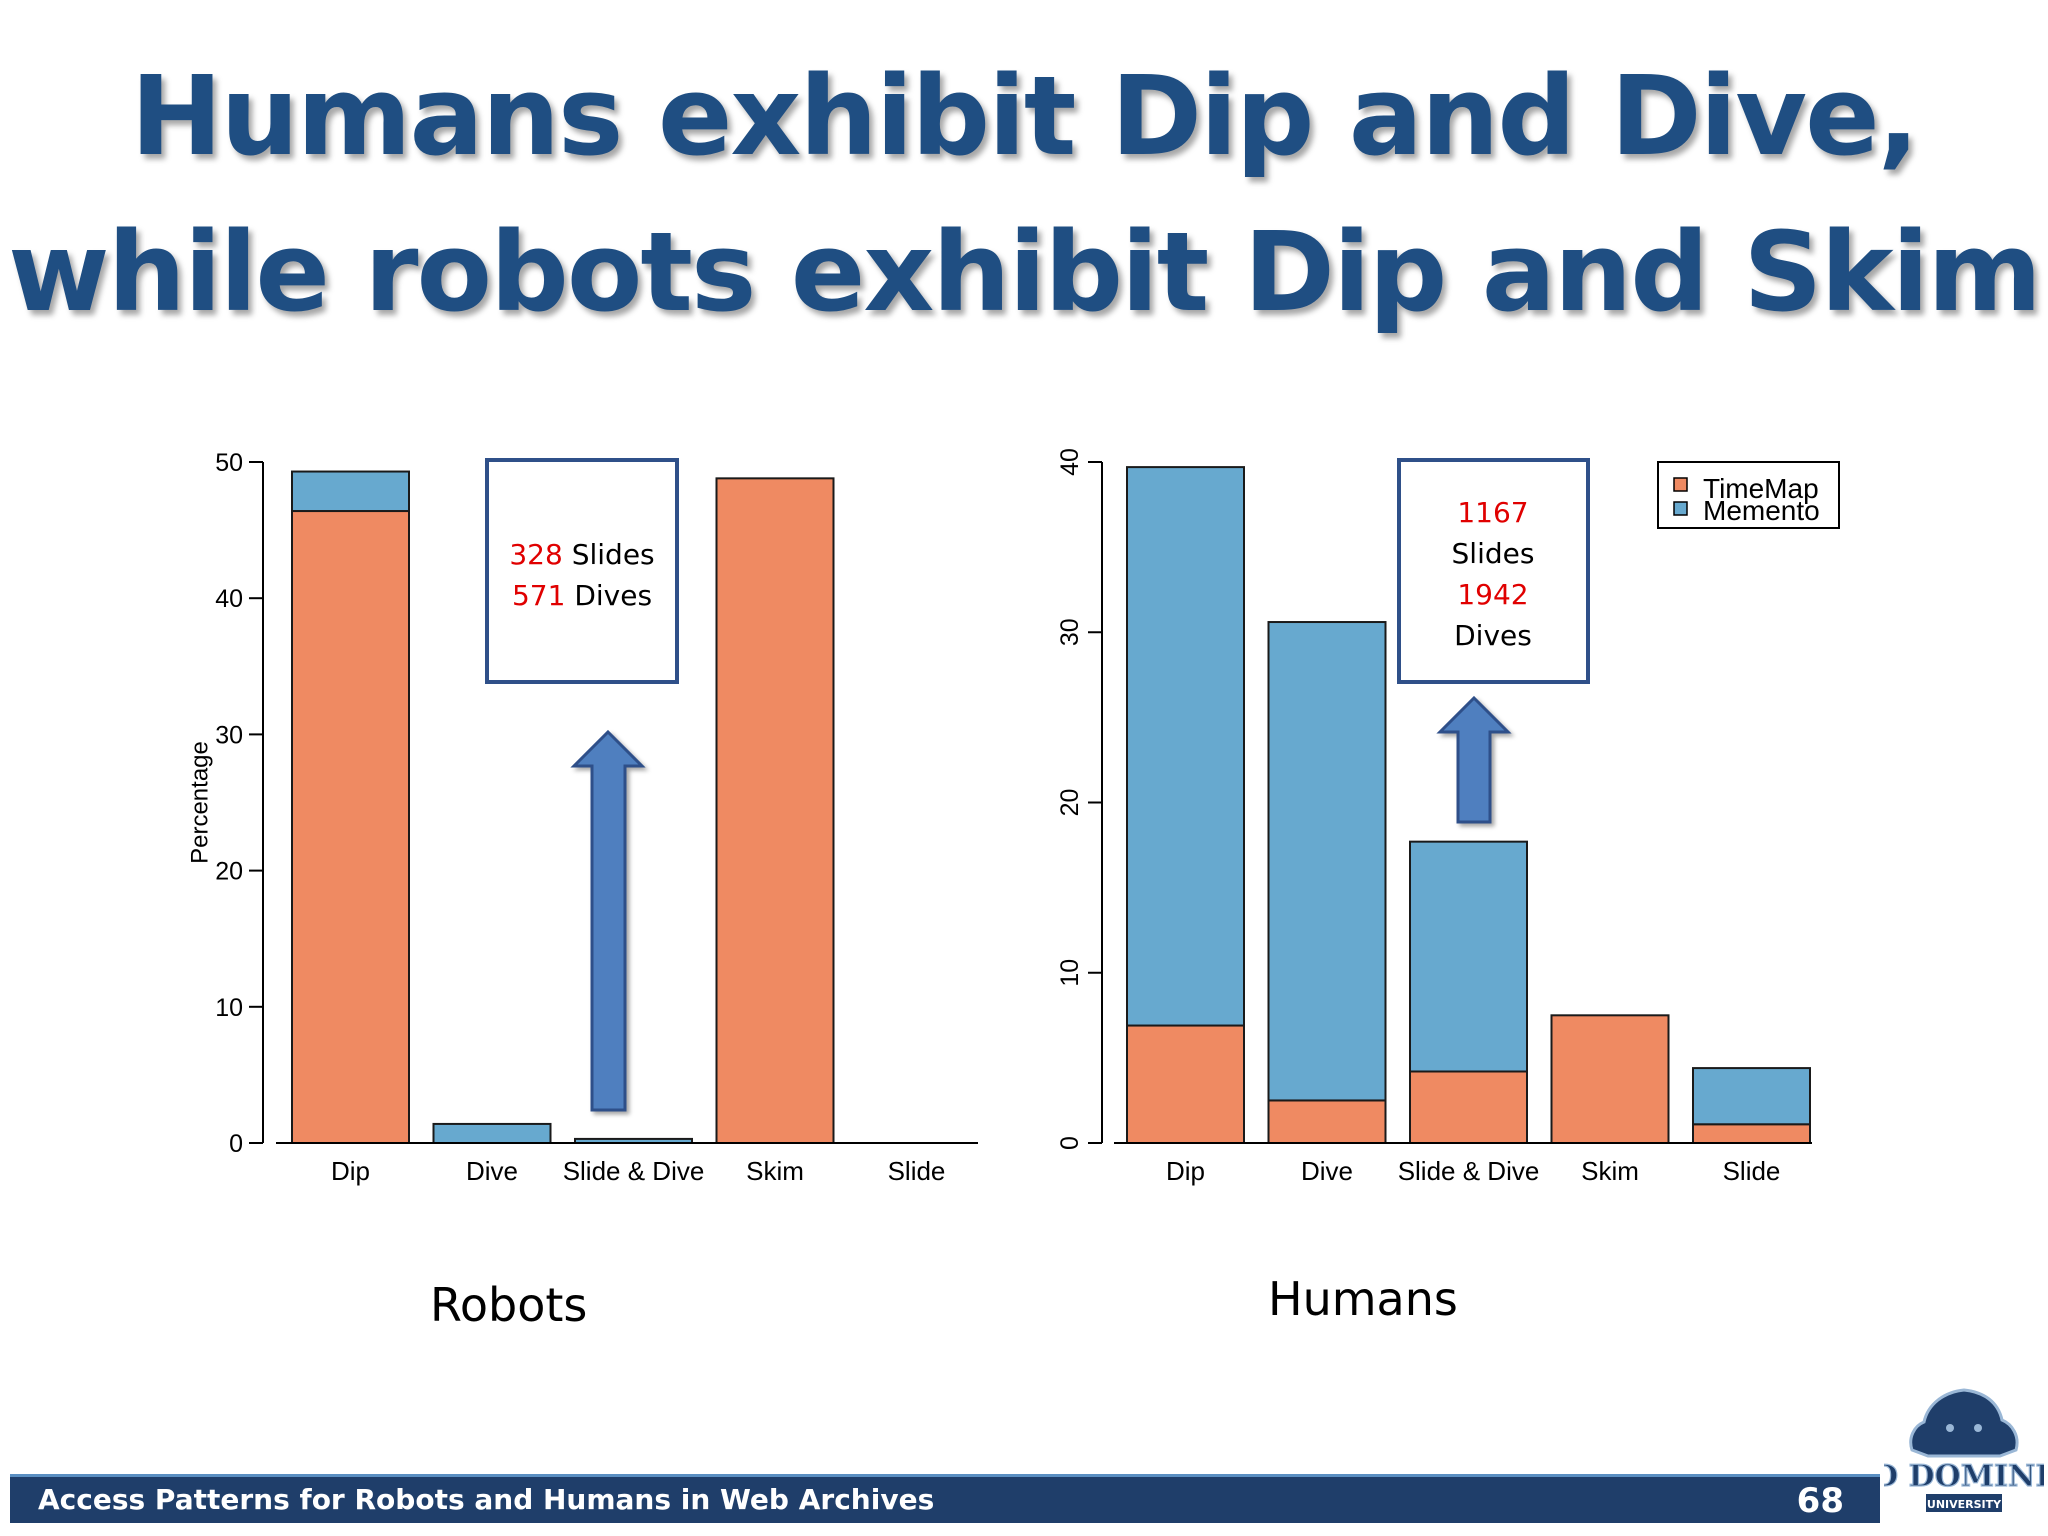 This screenshot has width=2048, height=1536. I want to click on humans-y-tick-label-40: 40, so click(1070, 462).